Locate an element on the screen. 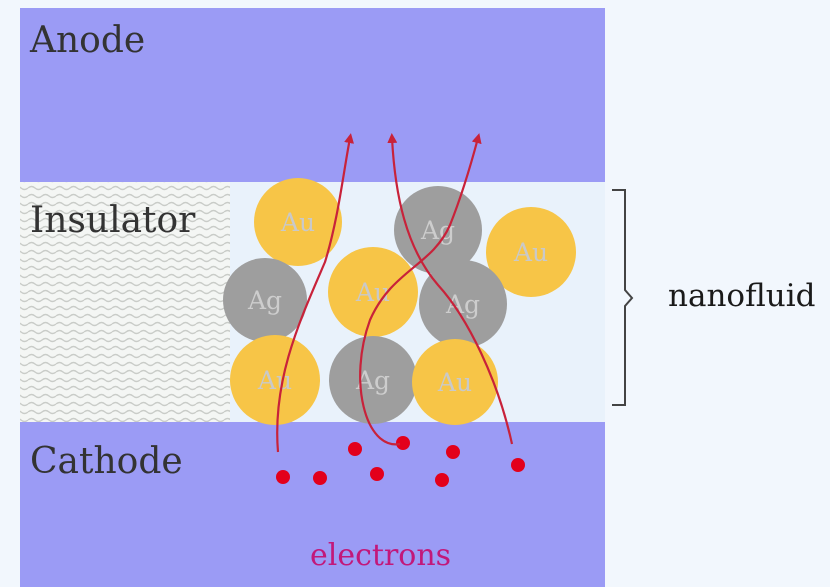 The image size is (830, 587). nanofluid-bracket is located at coordinates (623, 297).